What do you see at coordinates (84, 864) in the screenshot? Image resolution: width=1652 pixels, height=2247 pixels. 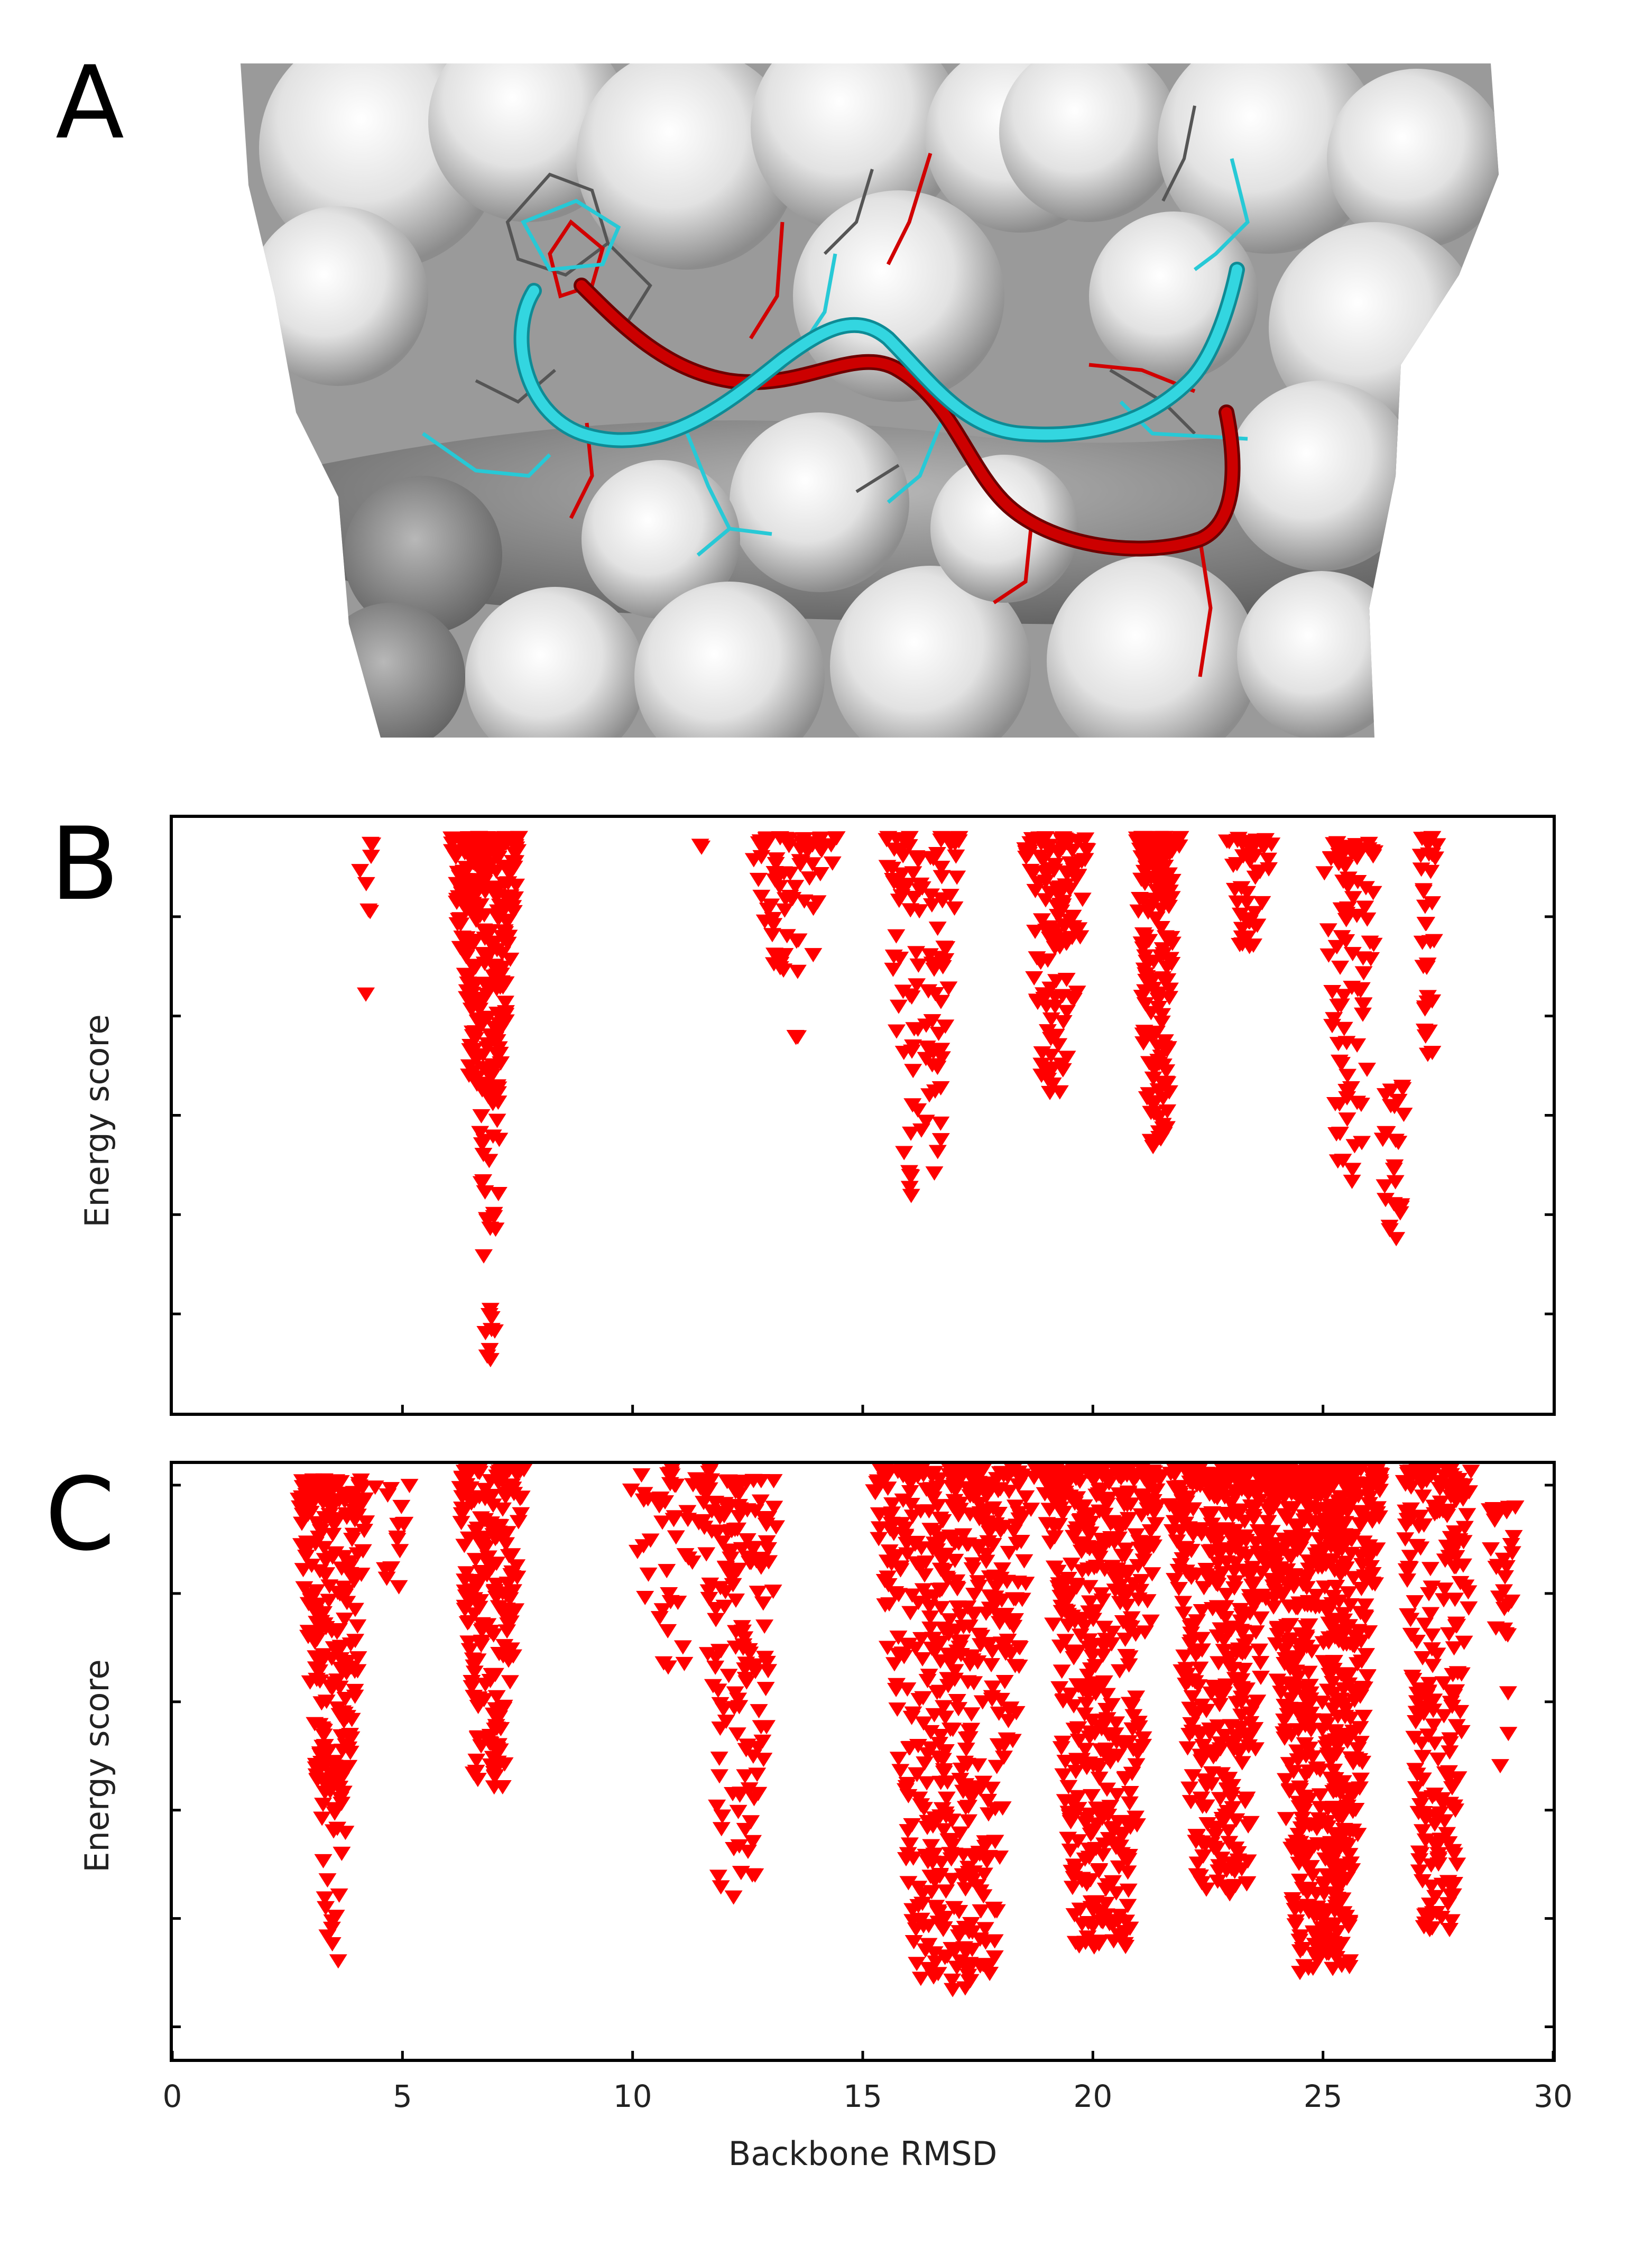 I see `panel-letter-b: B` at bounding box center [84, 864].